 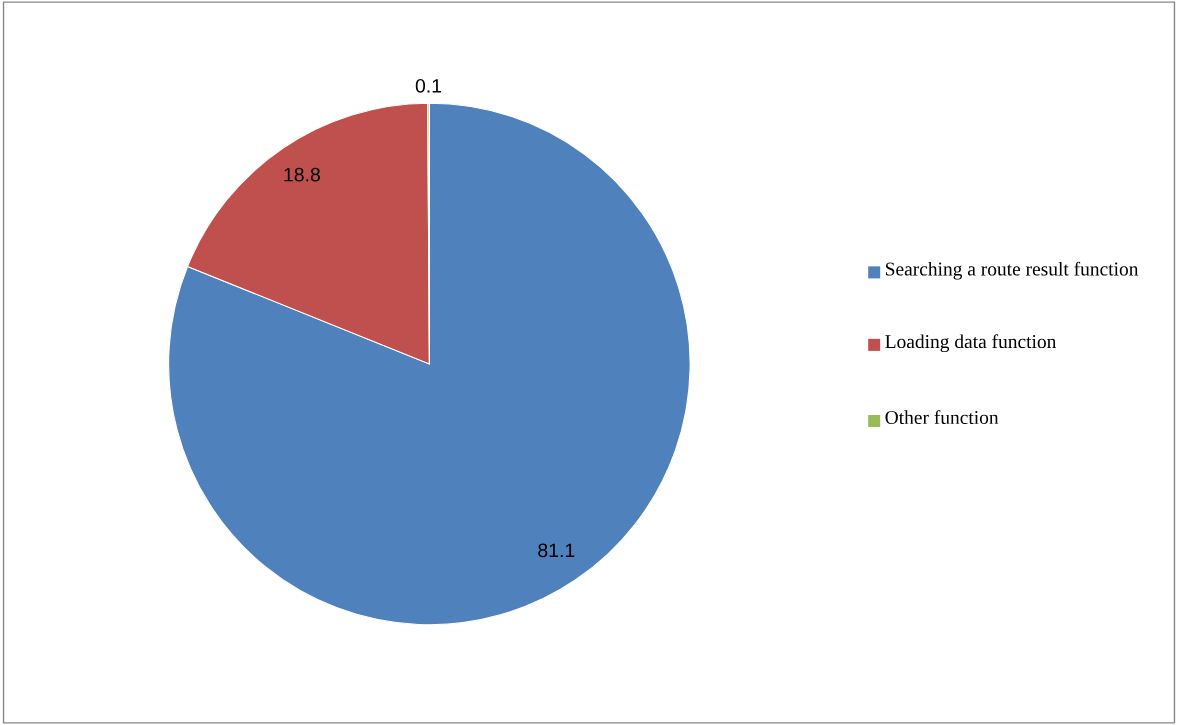 I want to click on legend-label: Loading data function, so click(x=971, y=343).